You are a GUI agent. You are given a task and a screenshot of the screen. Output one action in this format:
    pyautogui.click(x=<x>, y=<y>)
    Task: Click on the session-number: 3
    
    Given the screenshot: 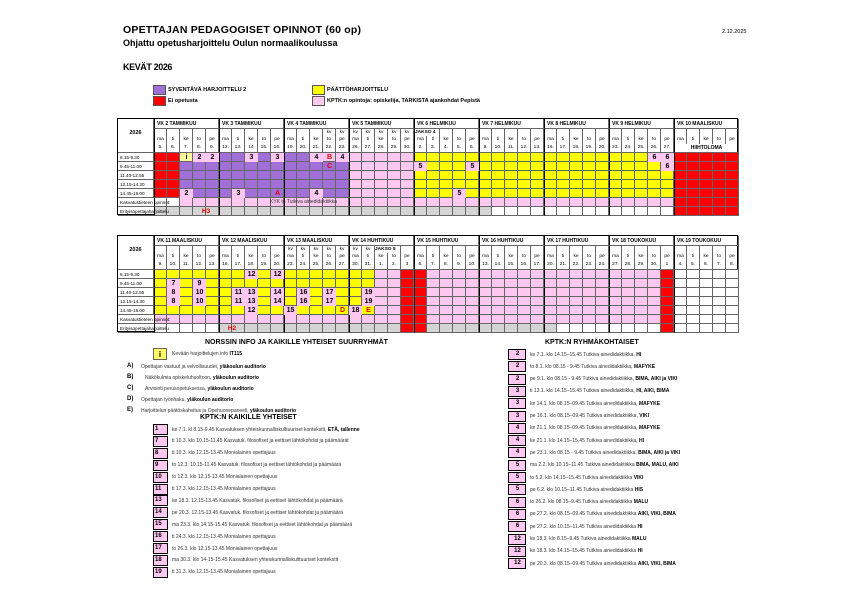 What is the action you would take?
    pyautogui.click(x=251, y=157)
    